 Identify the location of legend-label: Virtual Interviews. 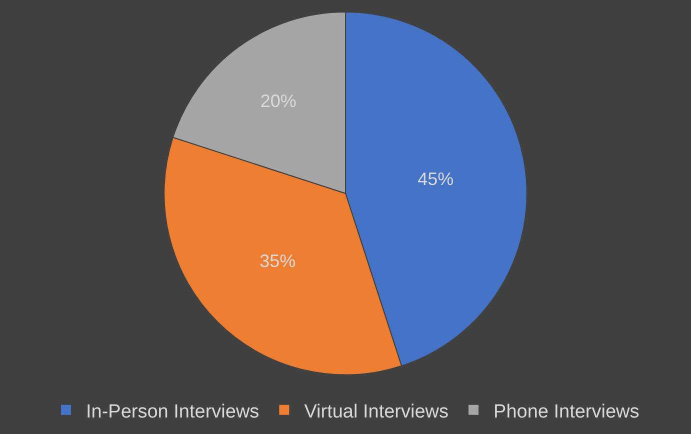
(376, 411).